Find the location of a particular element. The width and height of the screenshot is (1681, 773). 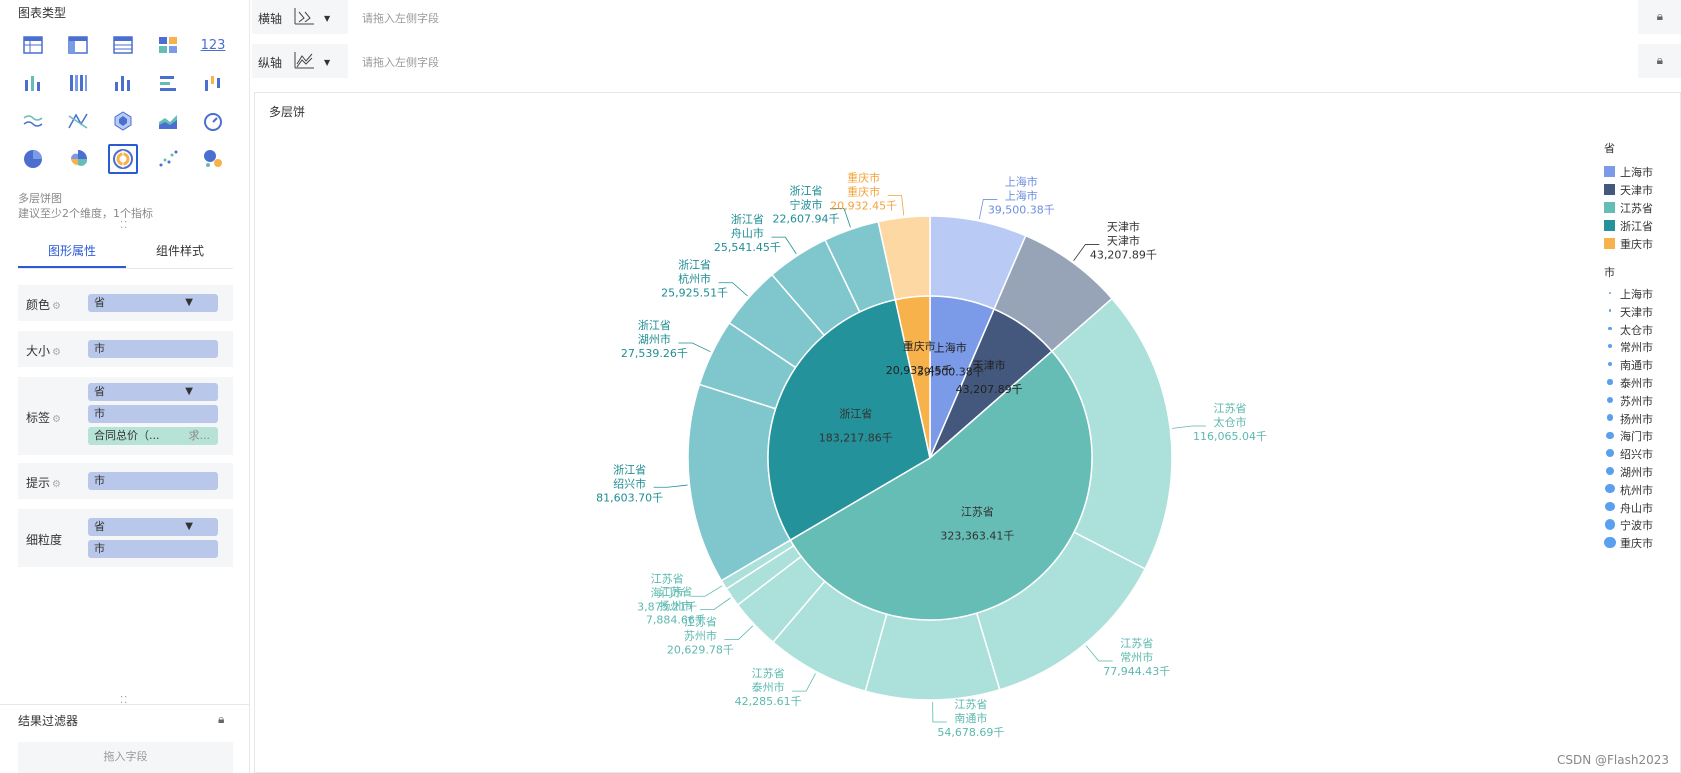

outer-label: 泰州市 is located at coordinates (768, 687).